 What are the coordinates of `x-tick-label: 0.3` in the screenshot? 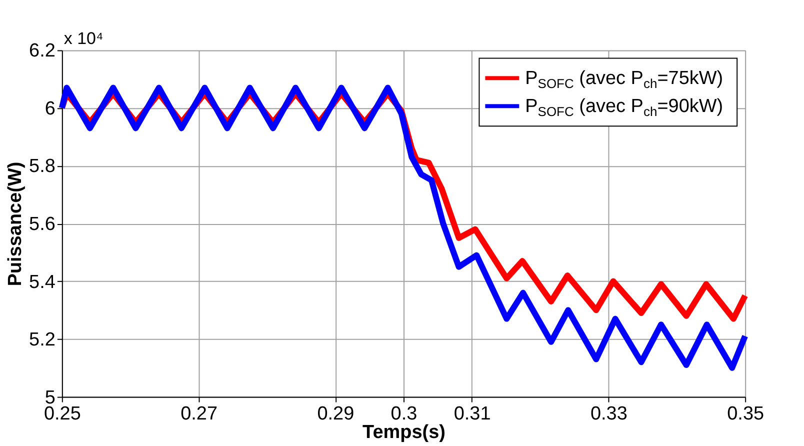 It's located at (404, 413).